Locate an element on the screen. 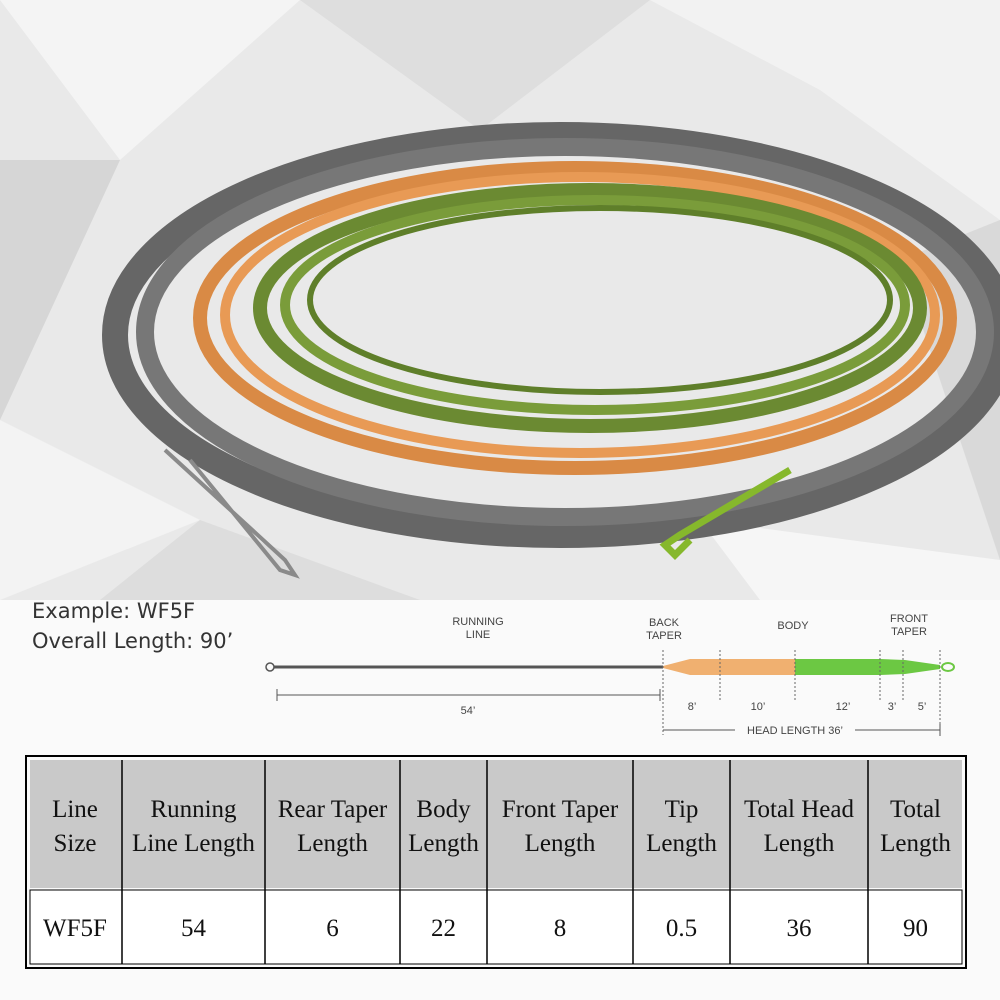  header-cell: Line Length is located at coordinates (193, 843).